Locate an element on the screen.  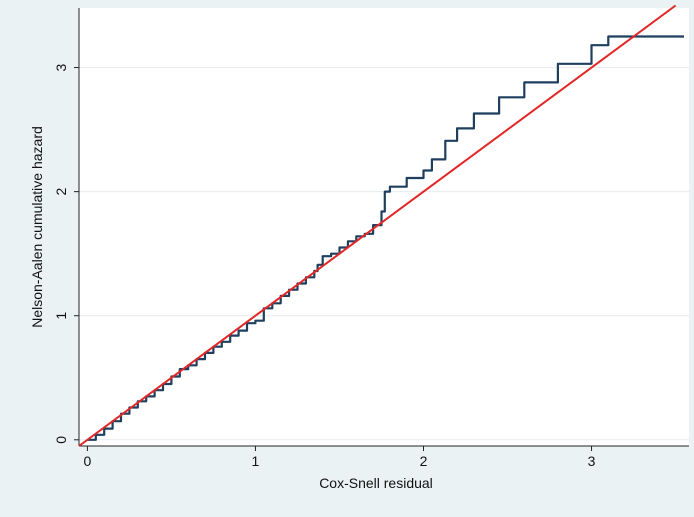
x-tick-label: 3 is located at coordinates (592, 461).